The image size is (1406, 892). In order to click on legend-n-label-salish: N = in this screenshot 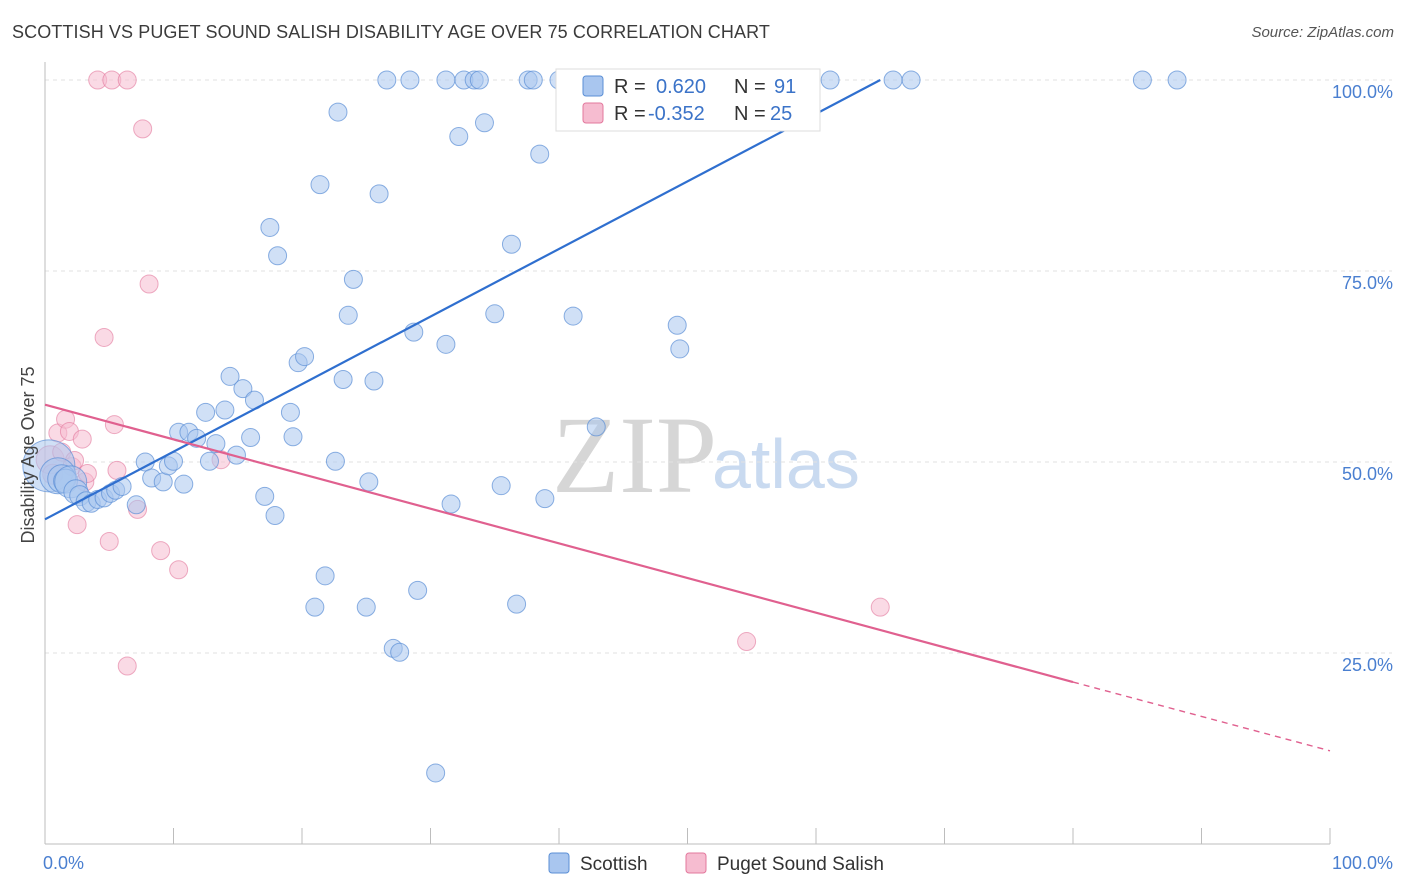, I will do `click(750, 114)`.